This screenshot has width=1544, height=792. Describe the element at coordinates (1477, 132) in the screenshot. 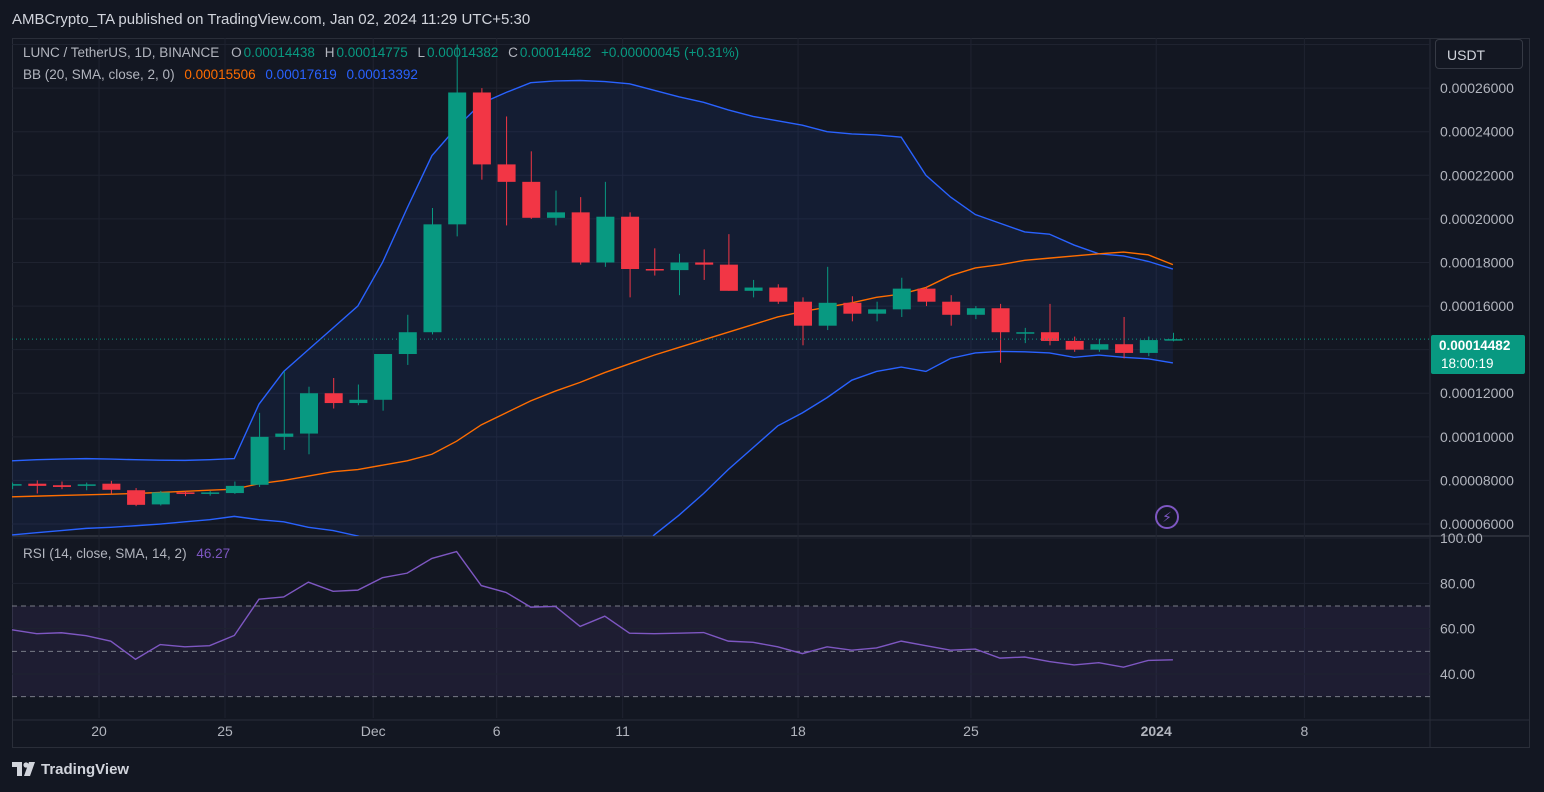

I see `price-tick-label: 0.00024000` at that location.